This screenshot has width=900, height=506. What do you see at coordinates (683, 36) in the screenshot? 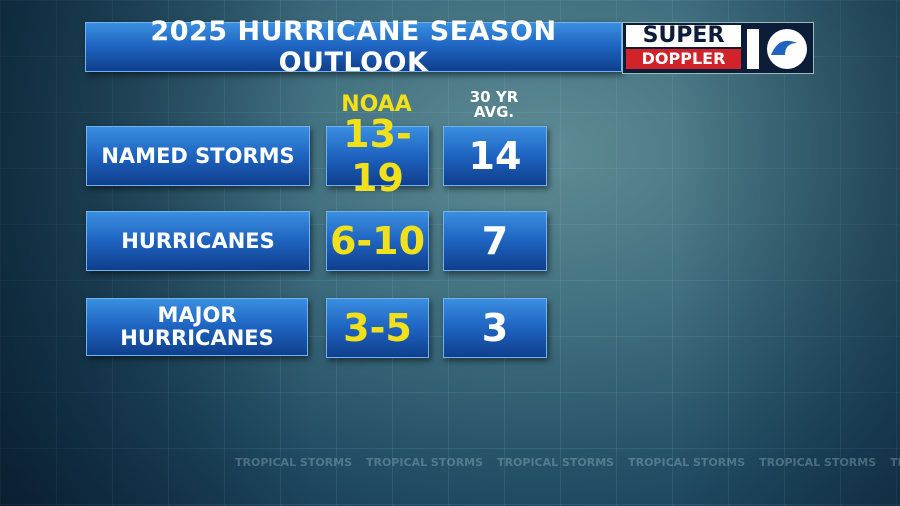
I see `logo-top: SUPER` at bounding box center [683, 36].